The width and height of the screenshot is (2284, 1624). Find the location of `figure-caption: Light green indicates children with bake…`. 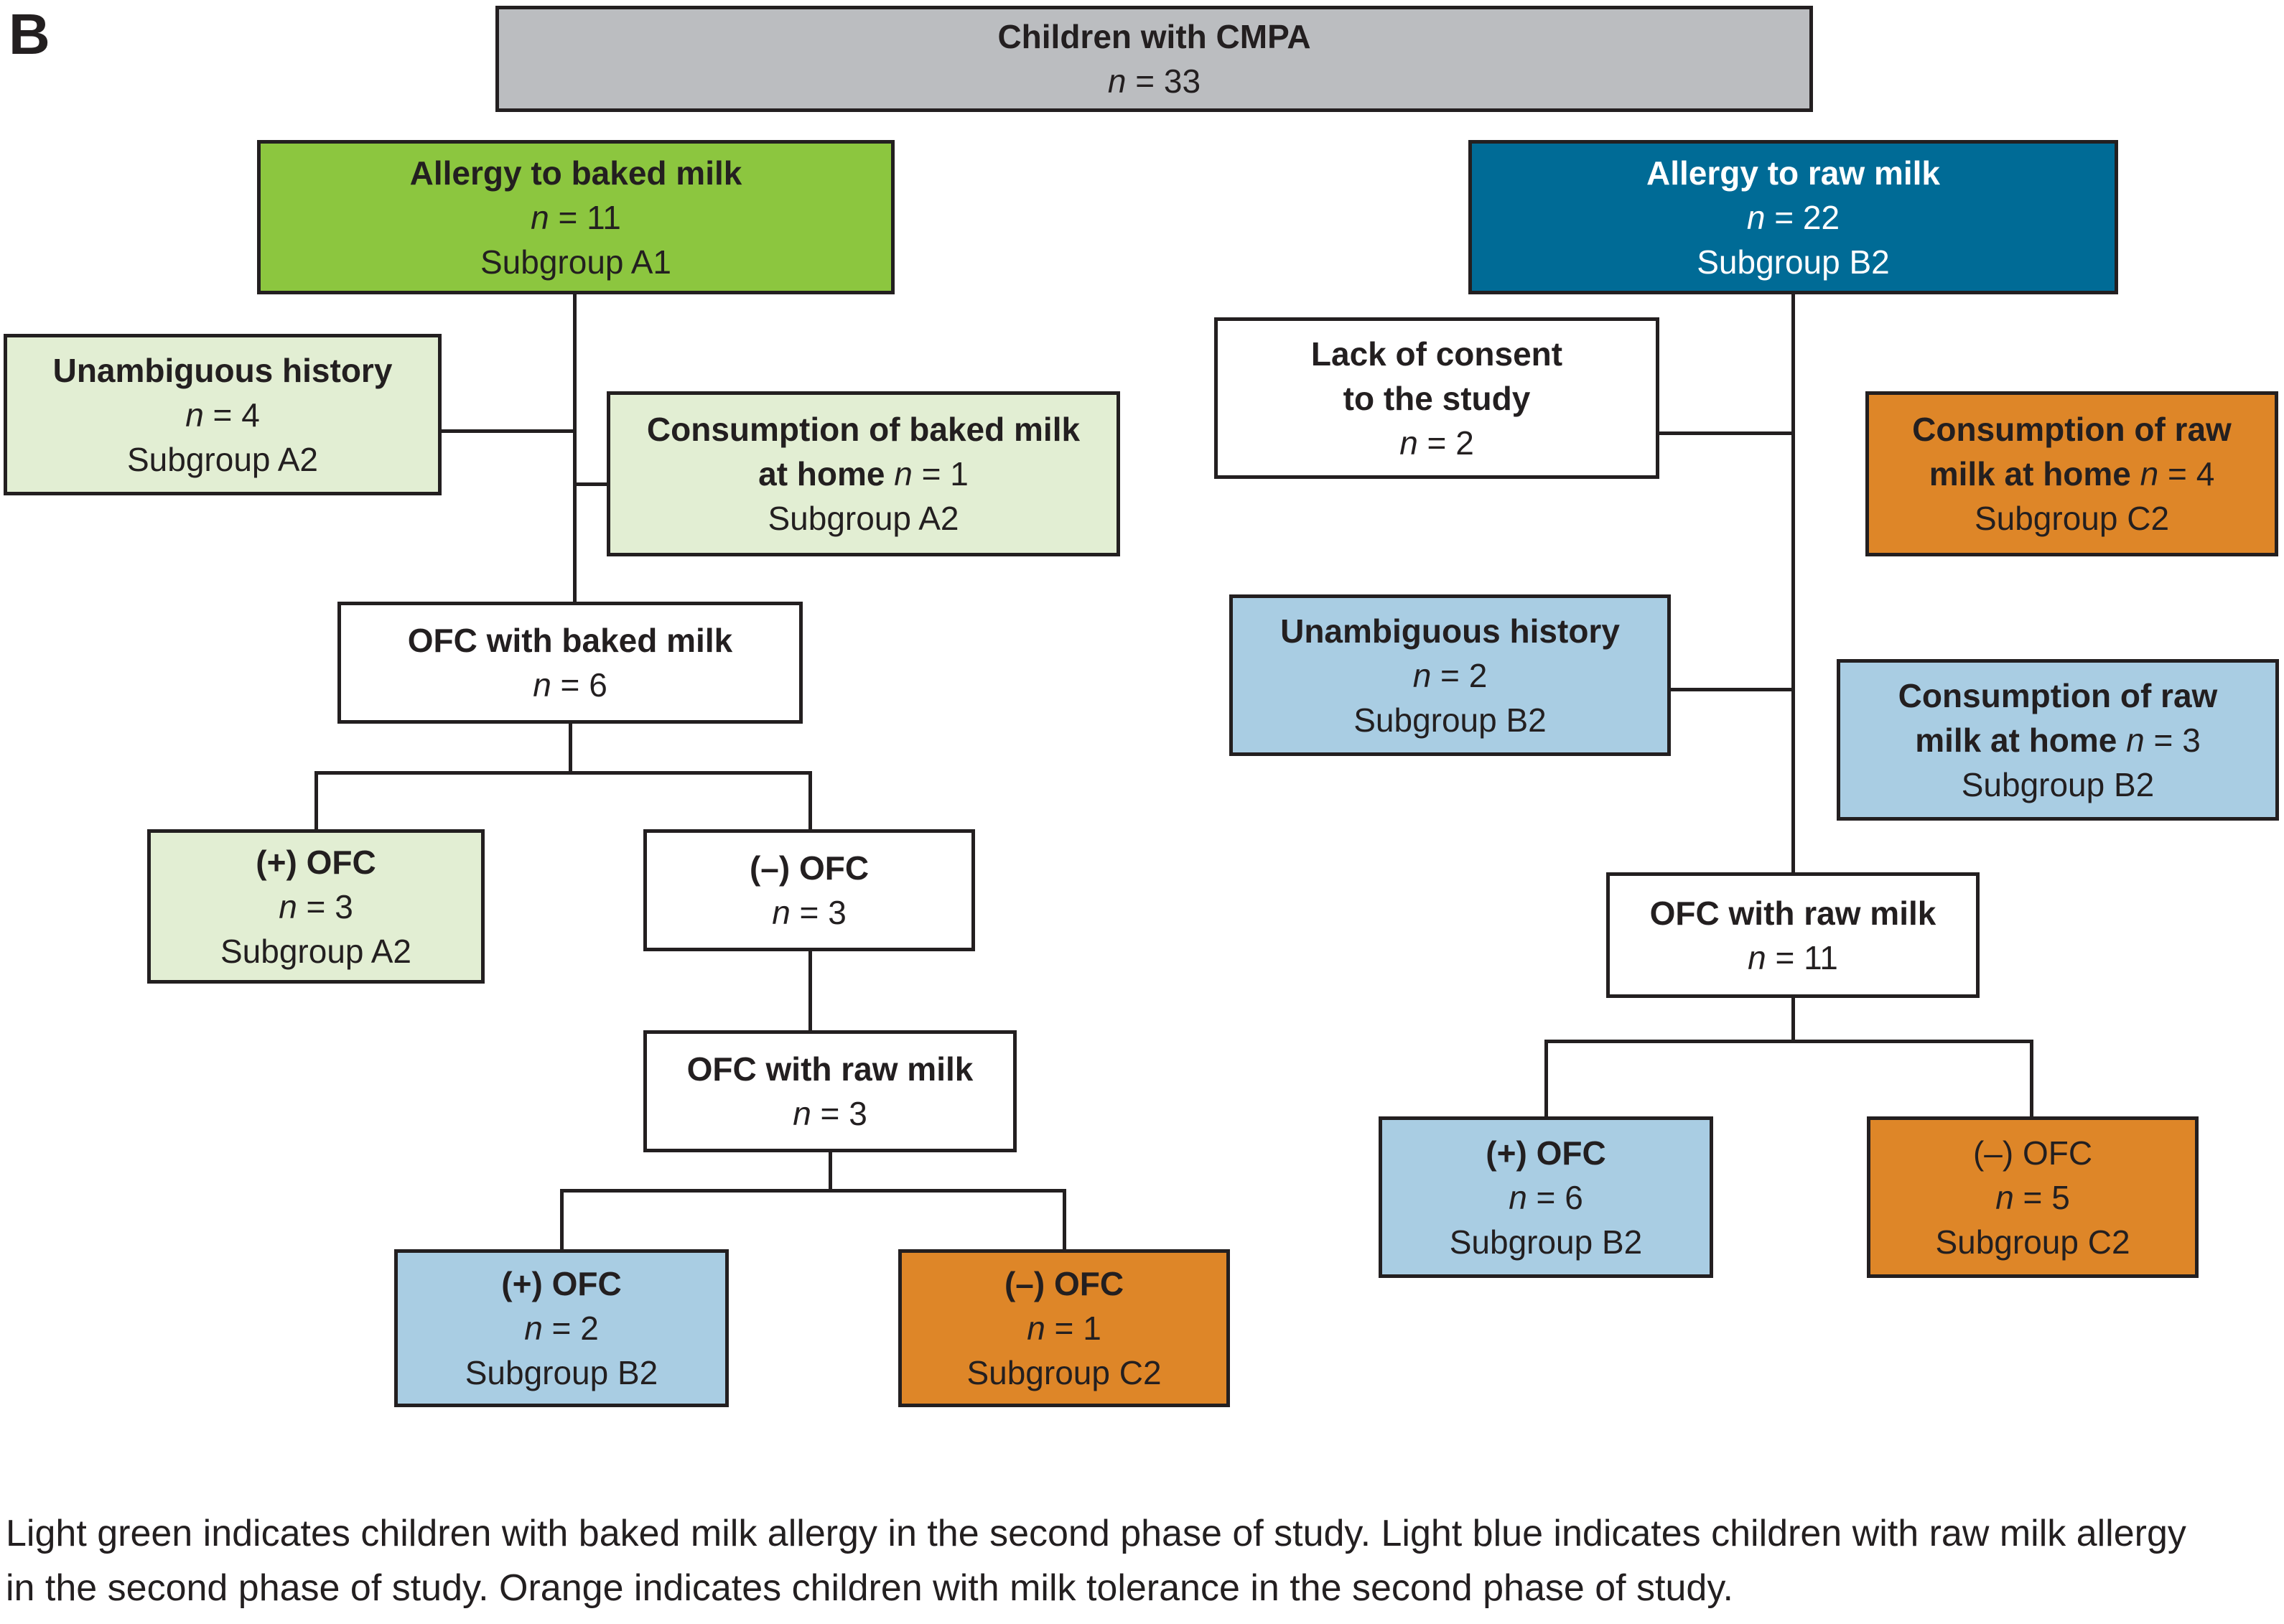

figure-caption: Light green indicates children with bake… is located at coordinates (1096, 1560).